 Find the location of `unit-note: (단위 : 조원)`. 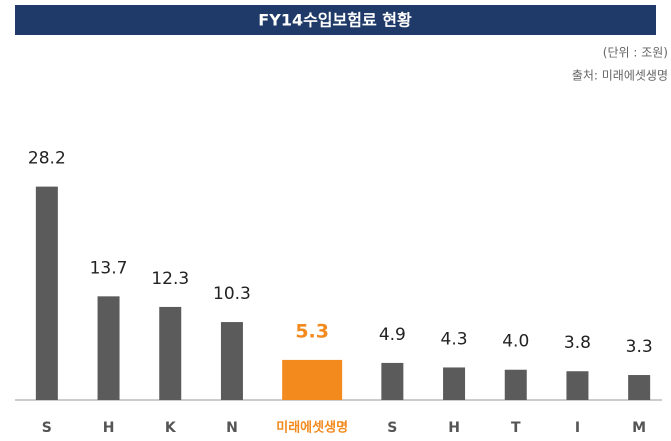

unit-note: (단위 : 조원) is located at coordinates (635, 53).